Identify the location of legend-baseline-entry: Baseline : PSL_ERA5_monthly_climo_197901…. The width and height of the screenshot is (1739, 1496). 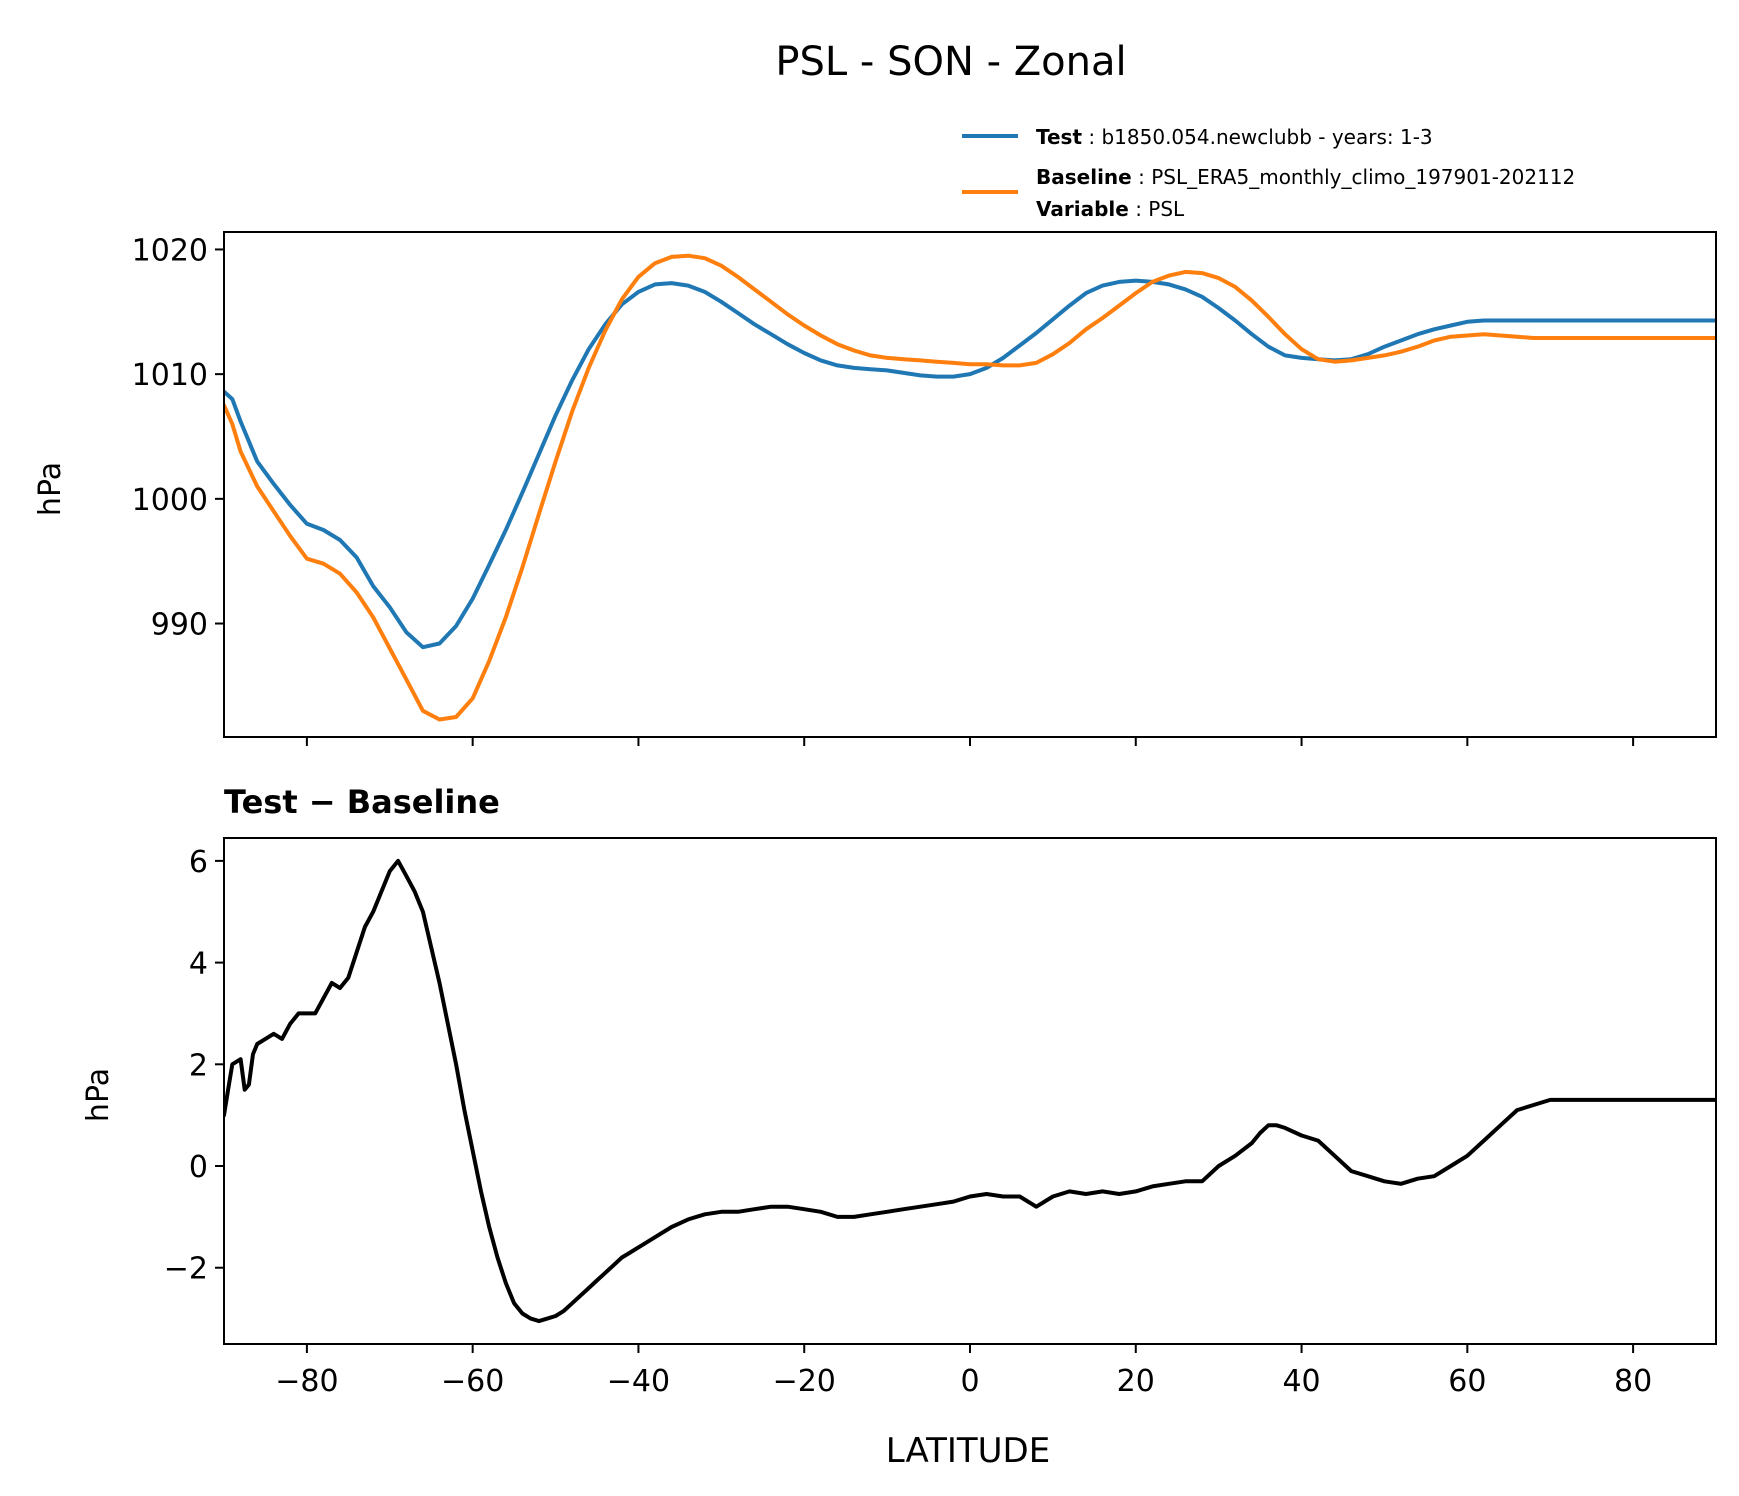
(1305, 177).